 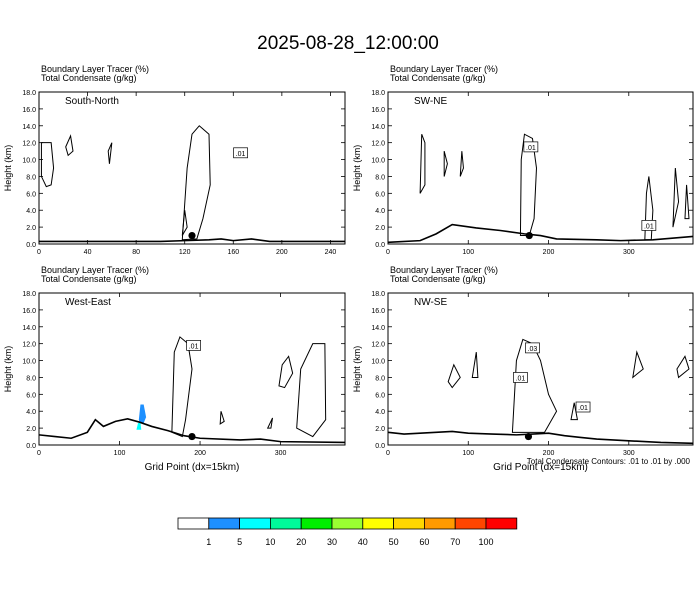 What do you see at coordinates (239, 542) in the screenshot?
I see `colorbar-label: 5` at bounding box center [239, 542].